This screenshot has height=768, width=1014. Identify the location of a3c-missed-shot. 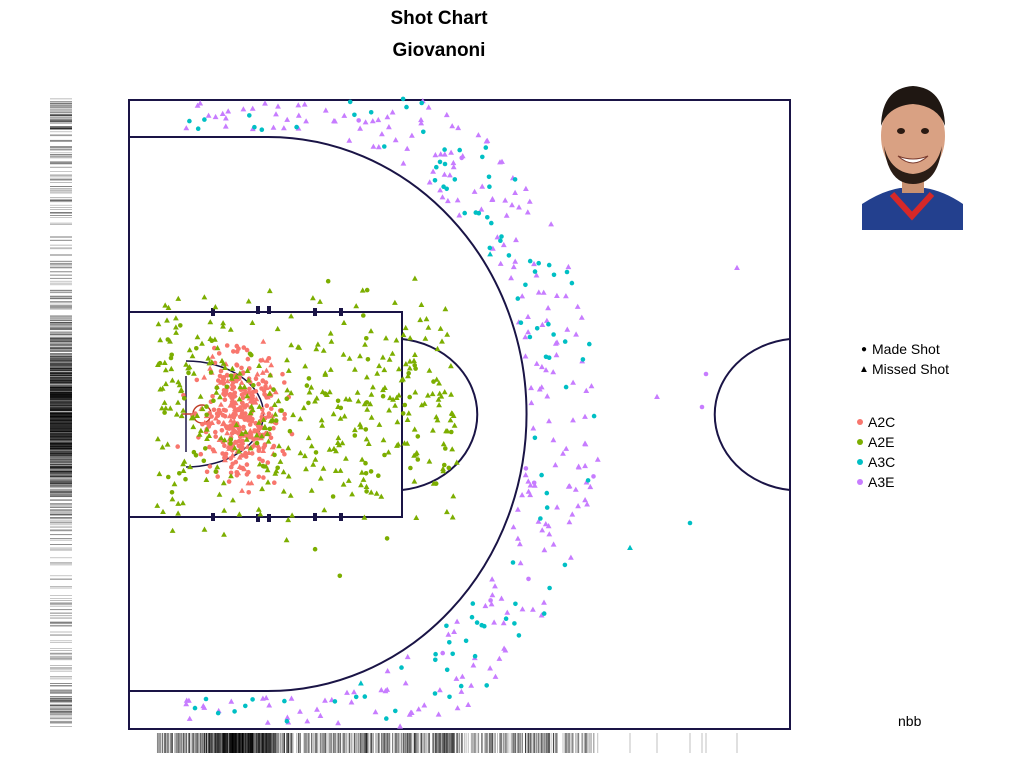
(490, 254).